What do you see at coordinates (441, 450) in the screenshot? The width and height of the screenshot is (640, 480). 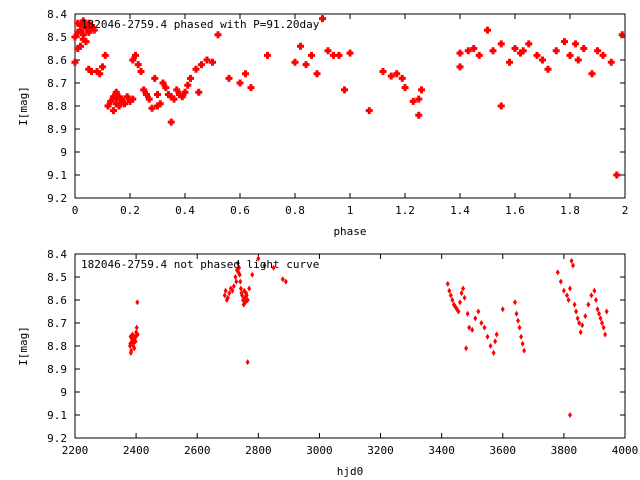 I see `unphased-x-tick-label: 3400` at bounding box center [441, 450].